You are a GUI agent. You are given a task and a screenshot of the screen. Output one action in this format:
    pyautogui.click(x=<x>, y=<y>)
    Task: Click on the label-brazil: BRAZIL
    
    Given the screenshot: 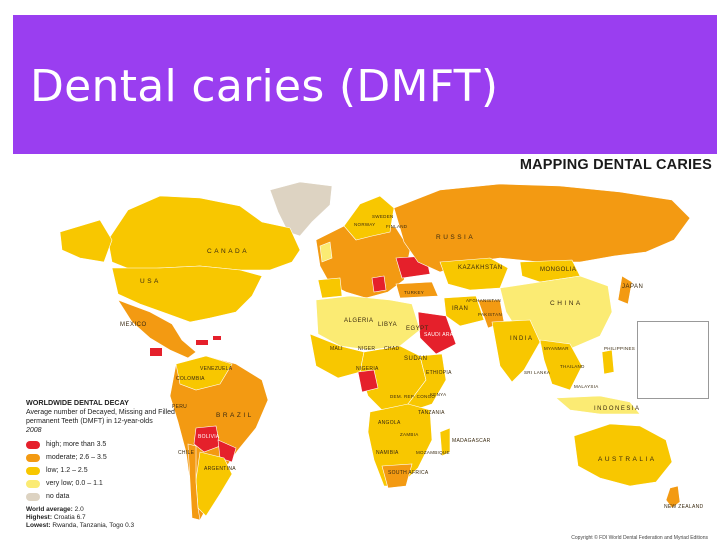 What is the action you would take?
    pyautogui.click(x=235, y=415)
    